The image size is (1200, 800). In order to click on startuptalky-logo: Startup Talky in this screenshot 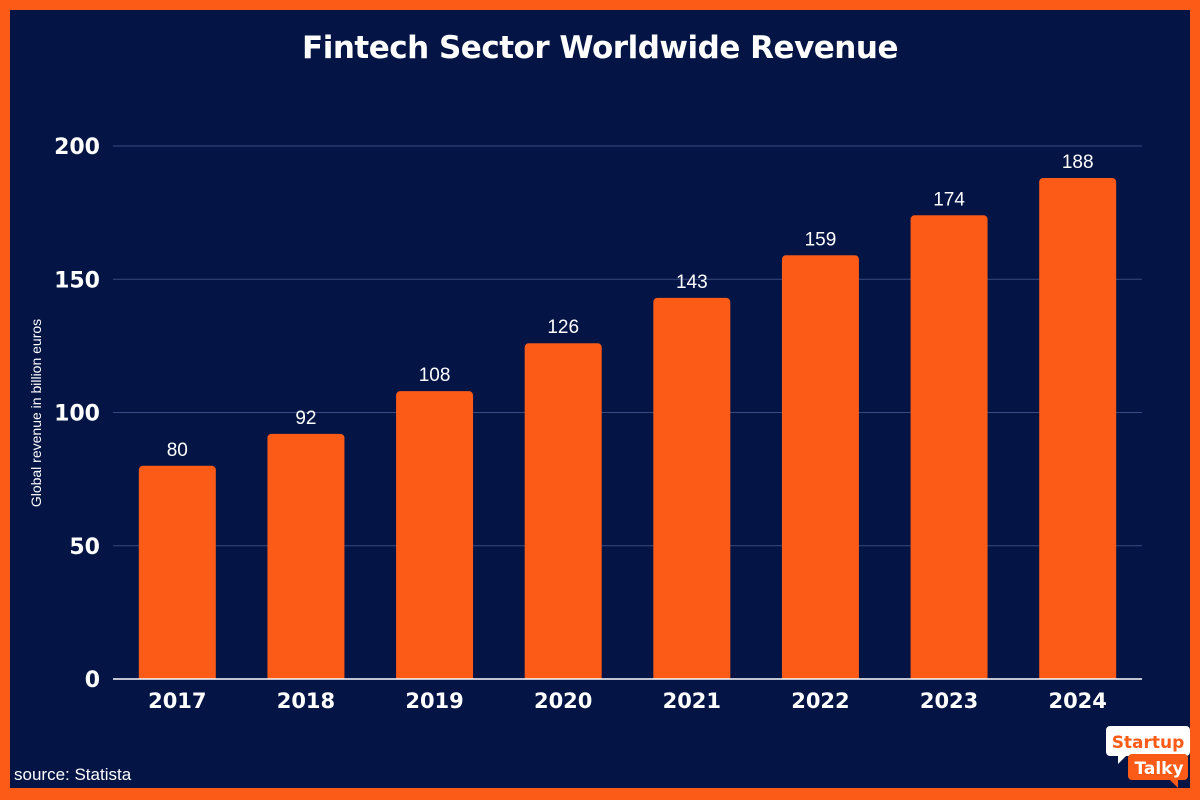, I will do `click(1148, 757)`.